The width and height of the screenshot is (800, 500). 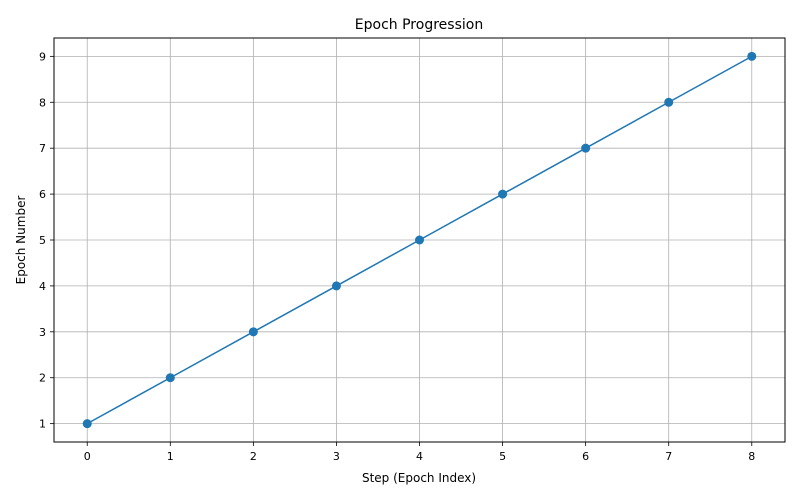 What do you see at coordinates (751, 456) in the screenshot?
I see `x-tick-label: 8` at bounding box center [751, 456].